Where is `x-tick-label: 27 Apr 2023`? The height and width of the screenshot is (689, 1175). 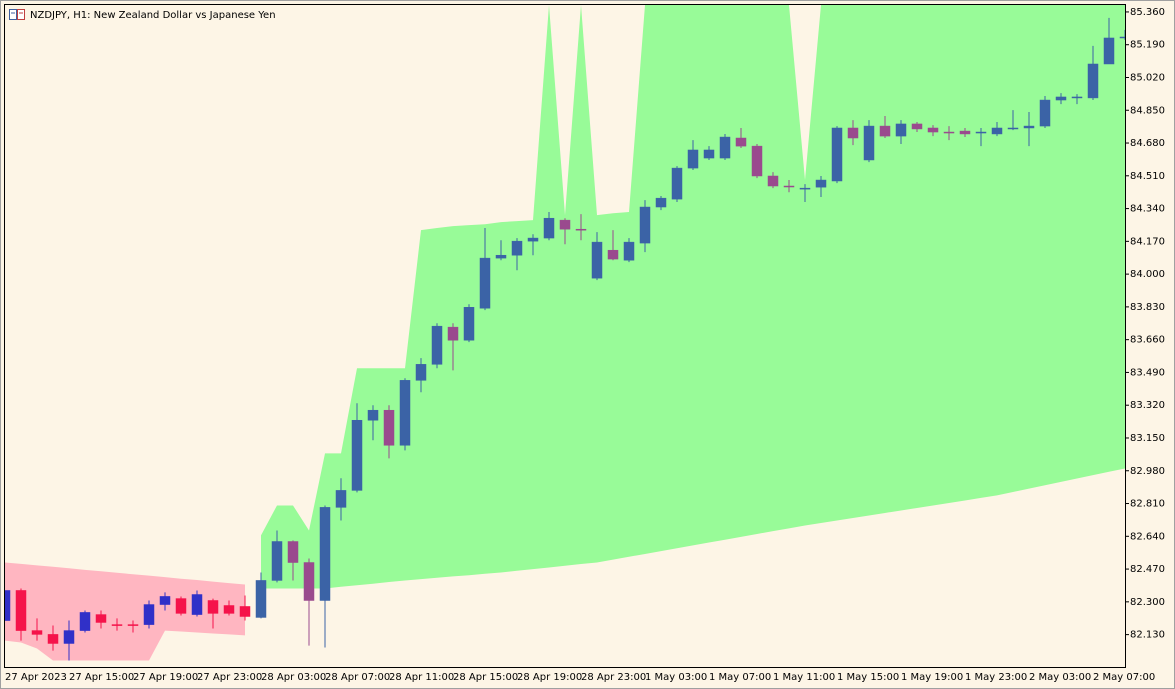 x-tick-label: 27 Apr 2023 is located at coordinates (36, 677).